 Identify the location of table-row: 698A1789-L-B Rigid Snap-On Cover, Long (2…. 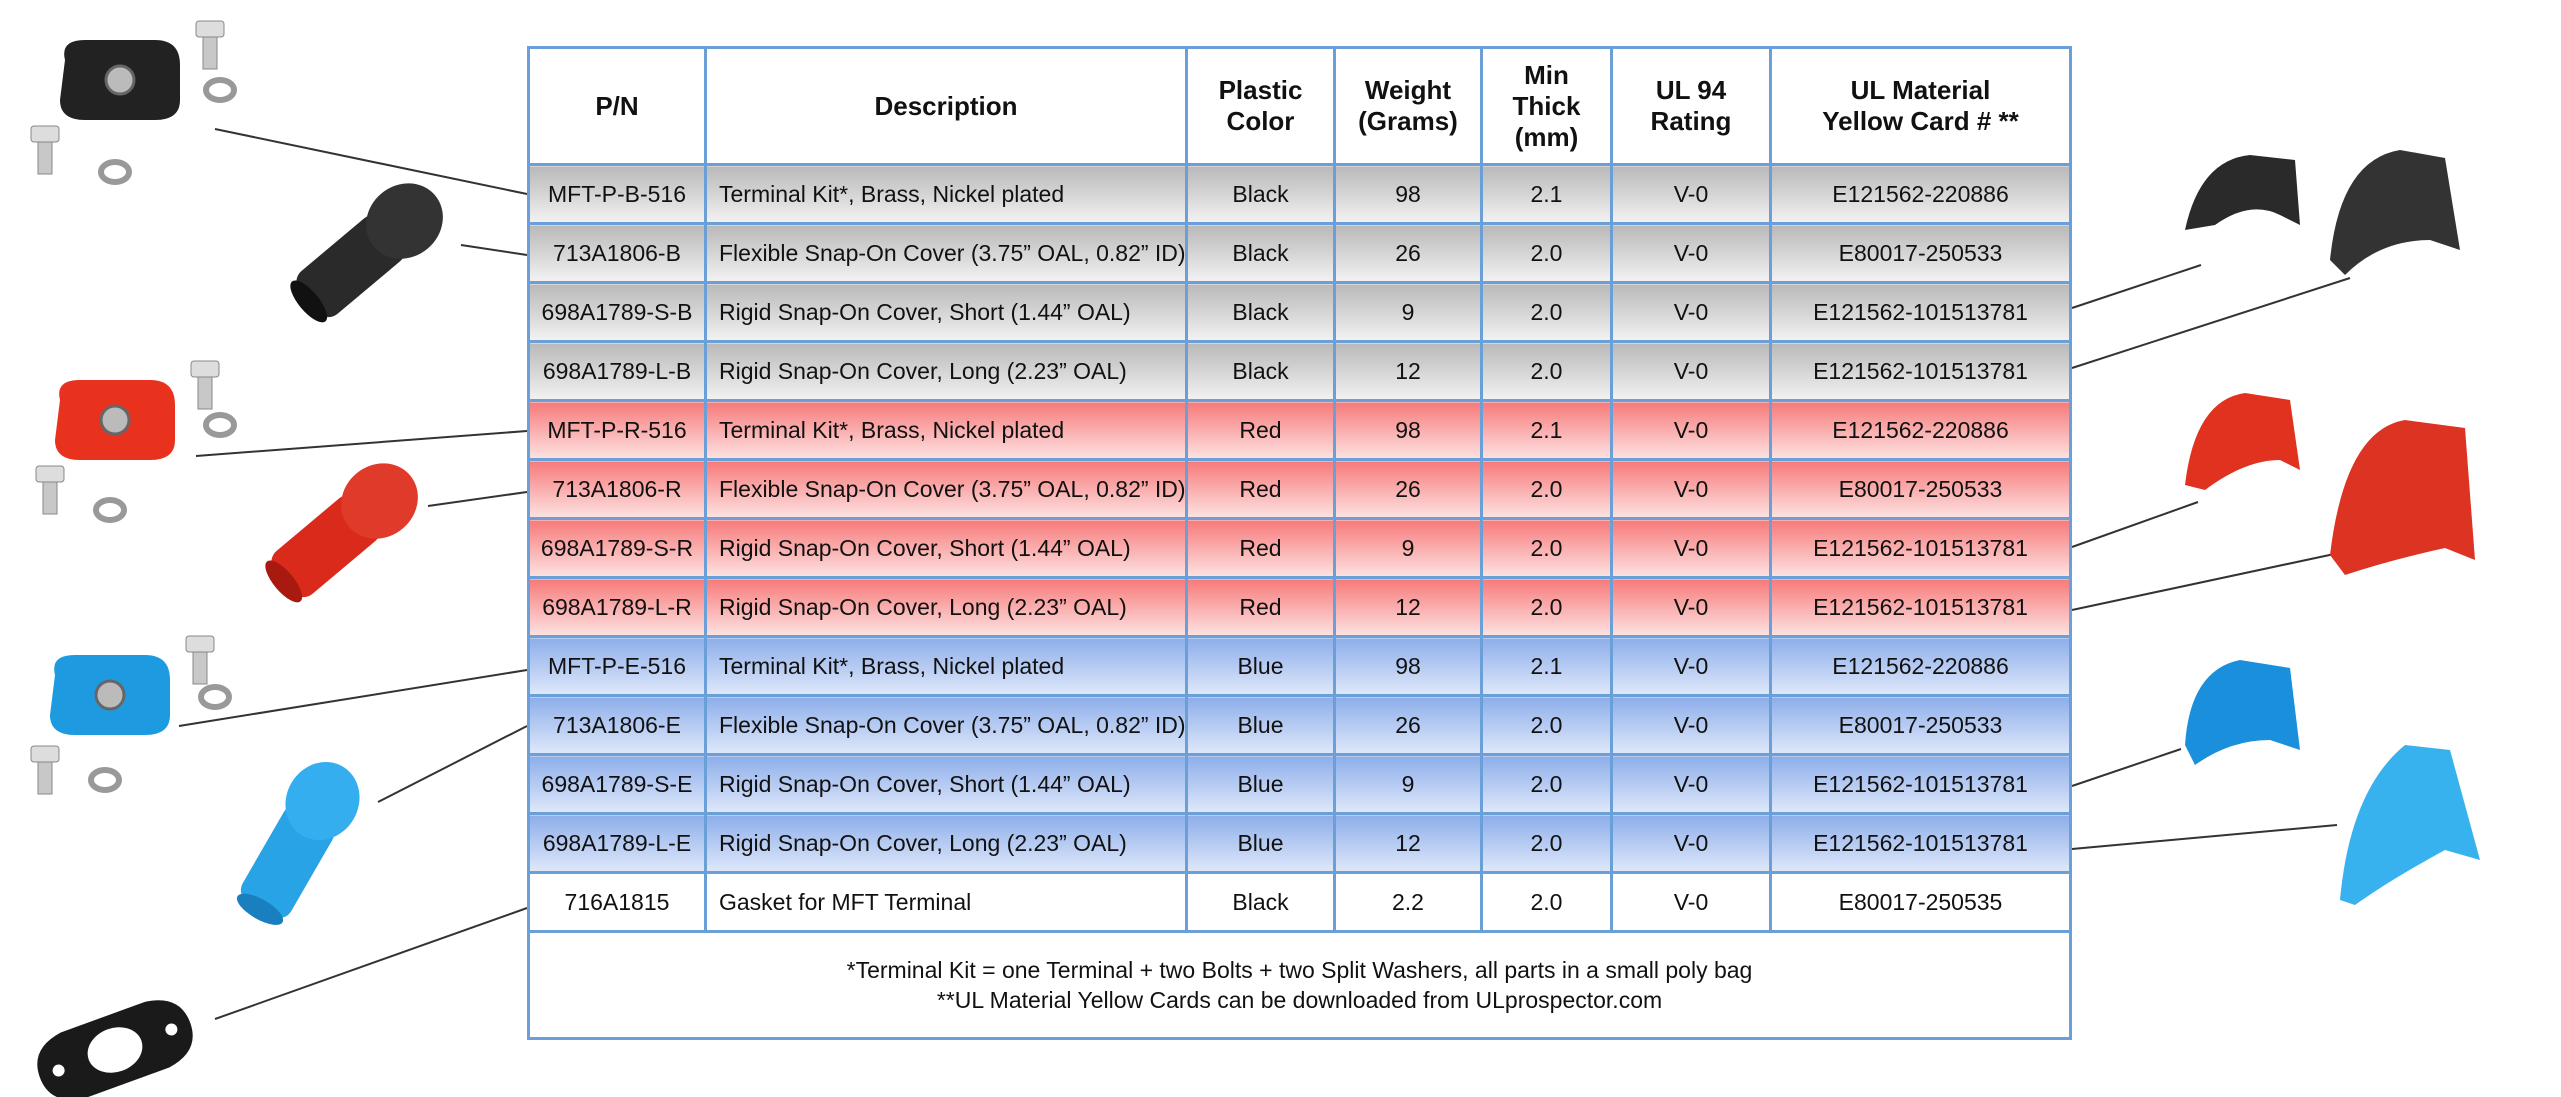
(1299, 371).